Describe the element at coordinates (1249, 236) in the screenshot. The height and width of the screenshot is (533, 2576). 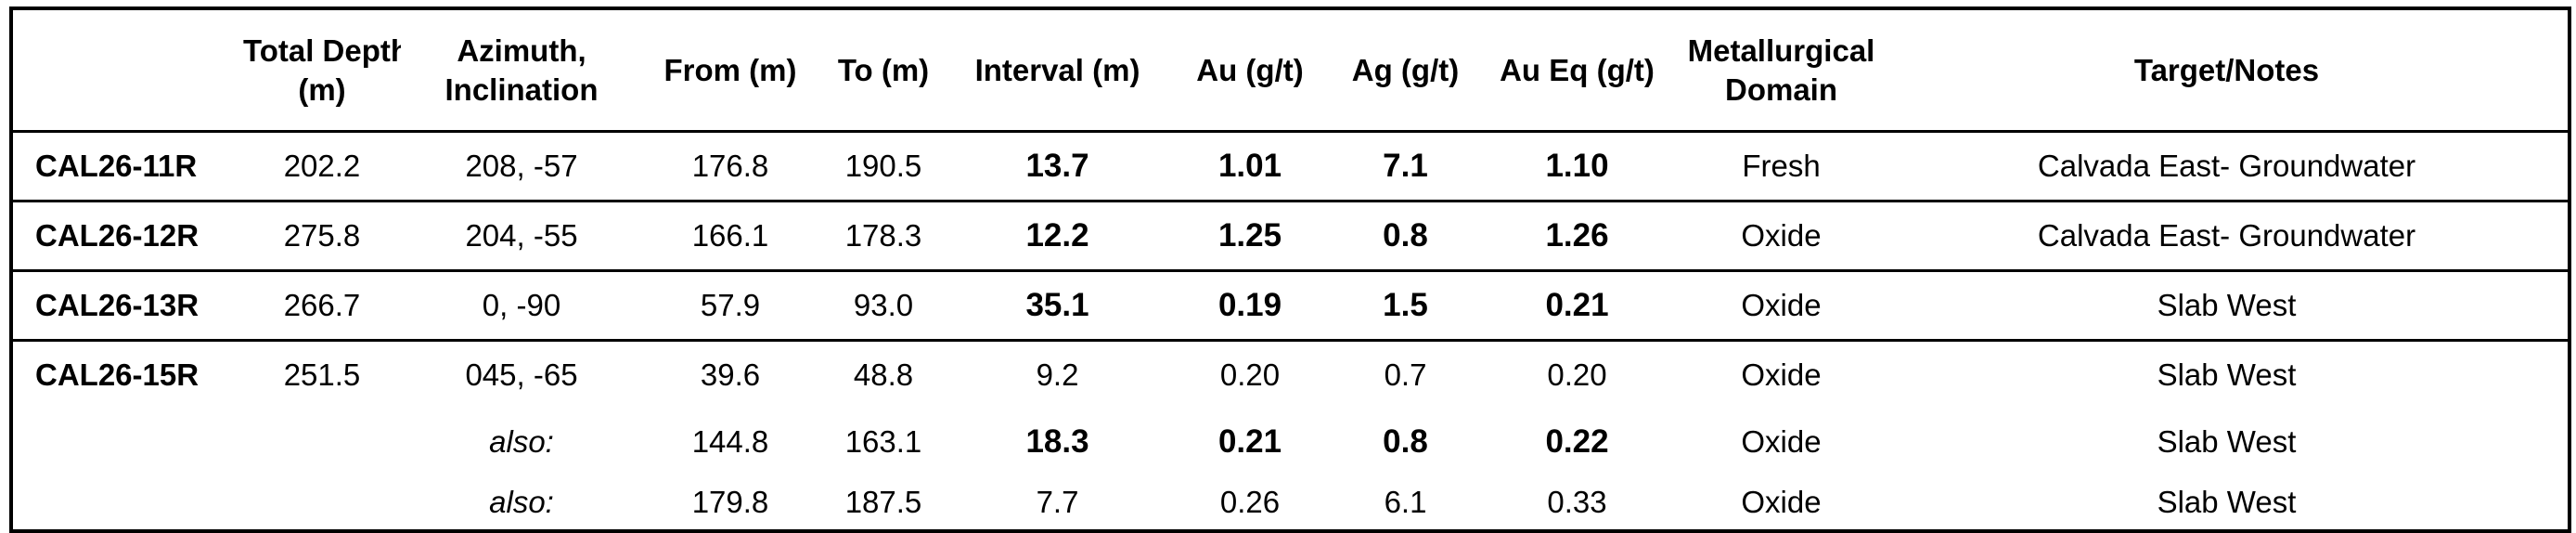
I see `au-cell: 1.25` at that location.